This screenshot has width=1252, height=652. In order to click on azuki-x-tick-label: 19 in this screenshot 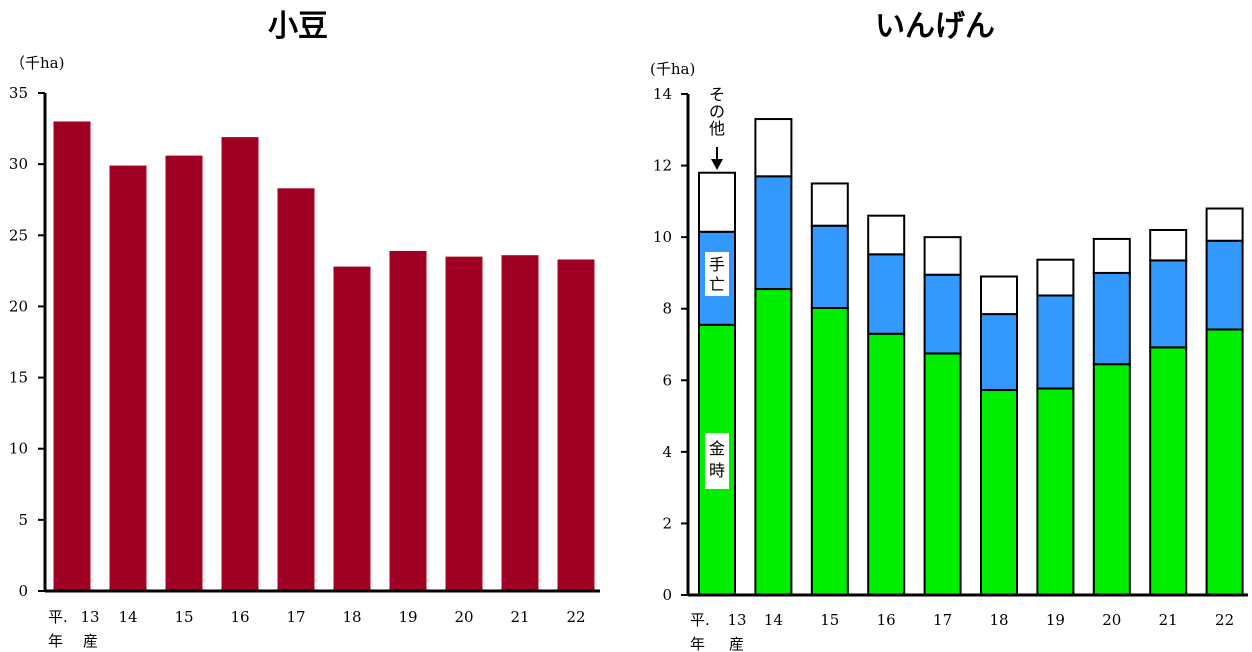, I will do `click(407, 617)`.